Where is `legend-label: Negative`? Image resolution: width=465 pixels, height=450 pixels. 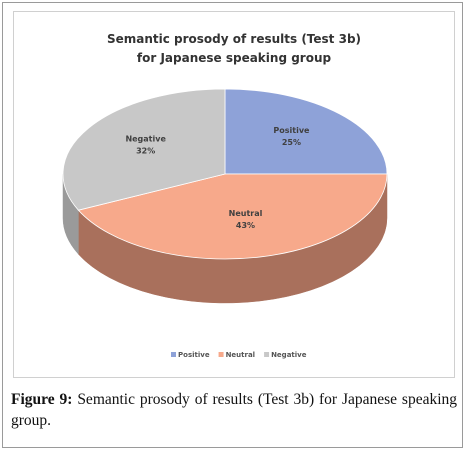
legend-label: Negative is located at coordinates (289, 355).